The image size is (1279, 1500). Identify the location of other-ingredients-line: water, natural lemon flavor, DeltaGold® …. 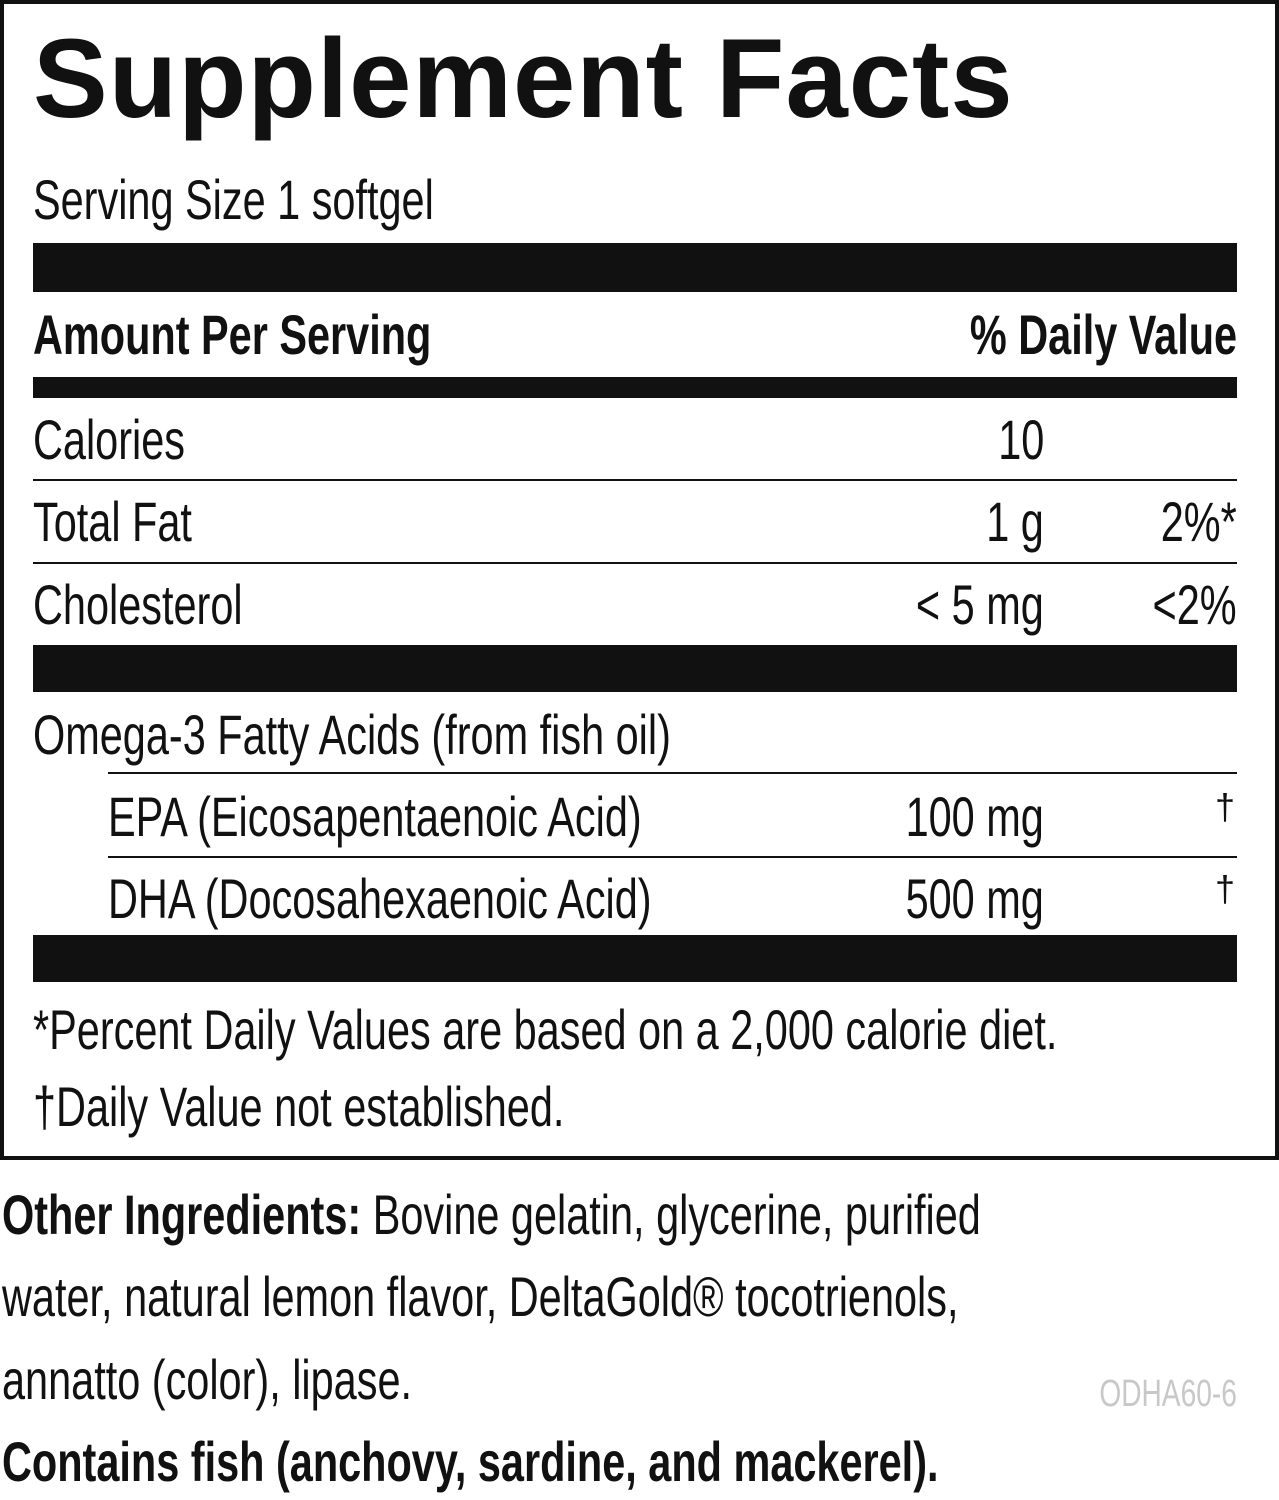
(480, 1296).